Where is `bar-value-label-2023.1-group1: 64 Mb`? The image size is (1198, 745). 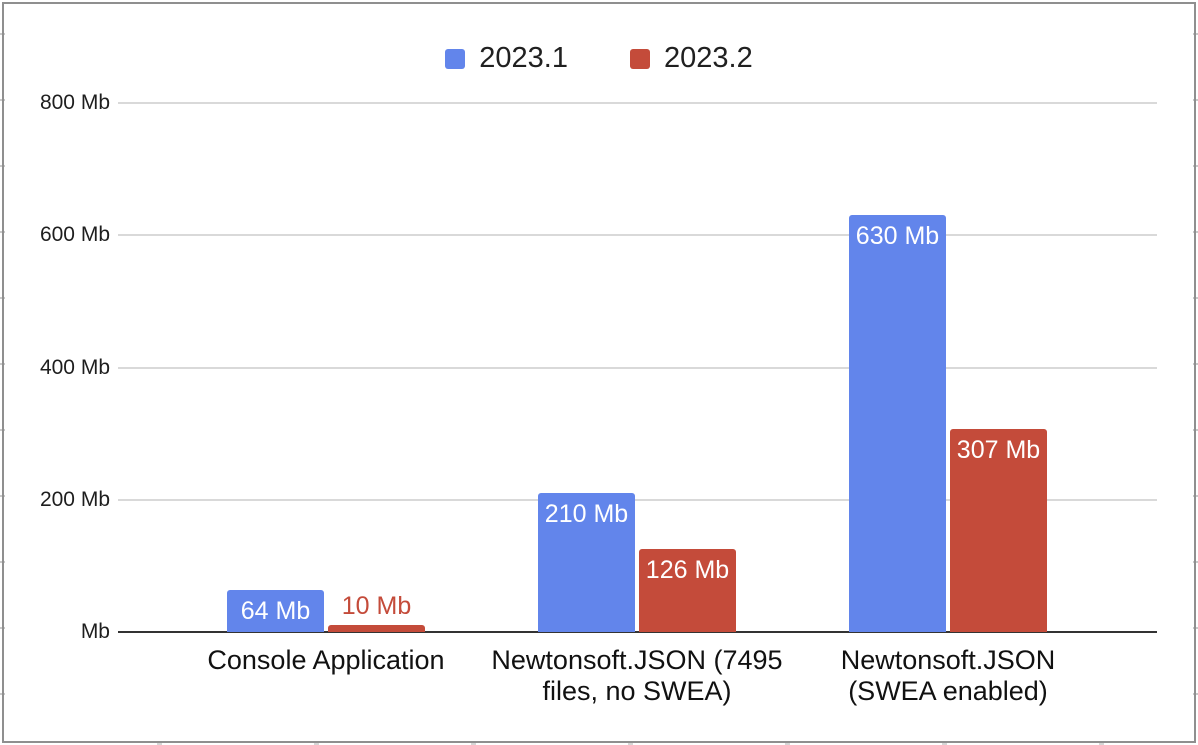
bar-value-label-2023.1-group1: 64 Mb is located at coordinates (275, 610).